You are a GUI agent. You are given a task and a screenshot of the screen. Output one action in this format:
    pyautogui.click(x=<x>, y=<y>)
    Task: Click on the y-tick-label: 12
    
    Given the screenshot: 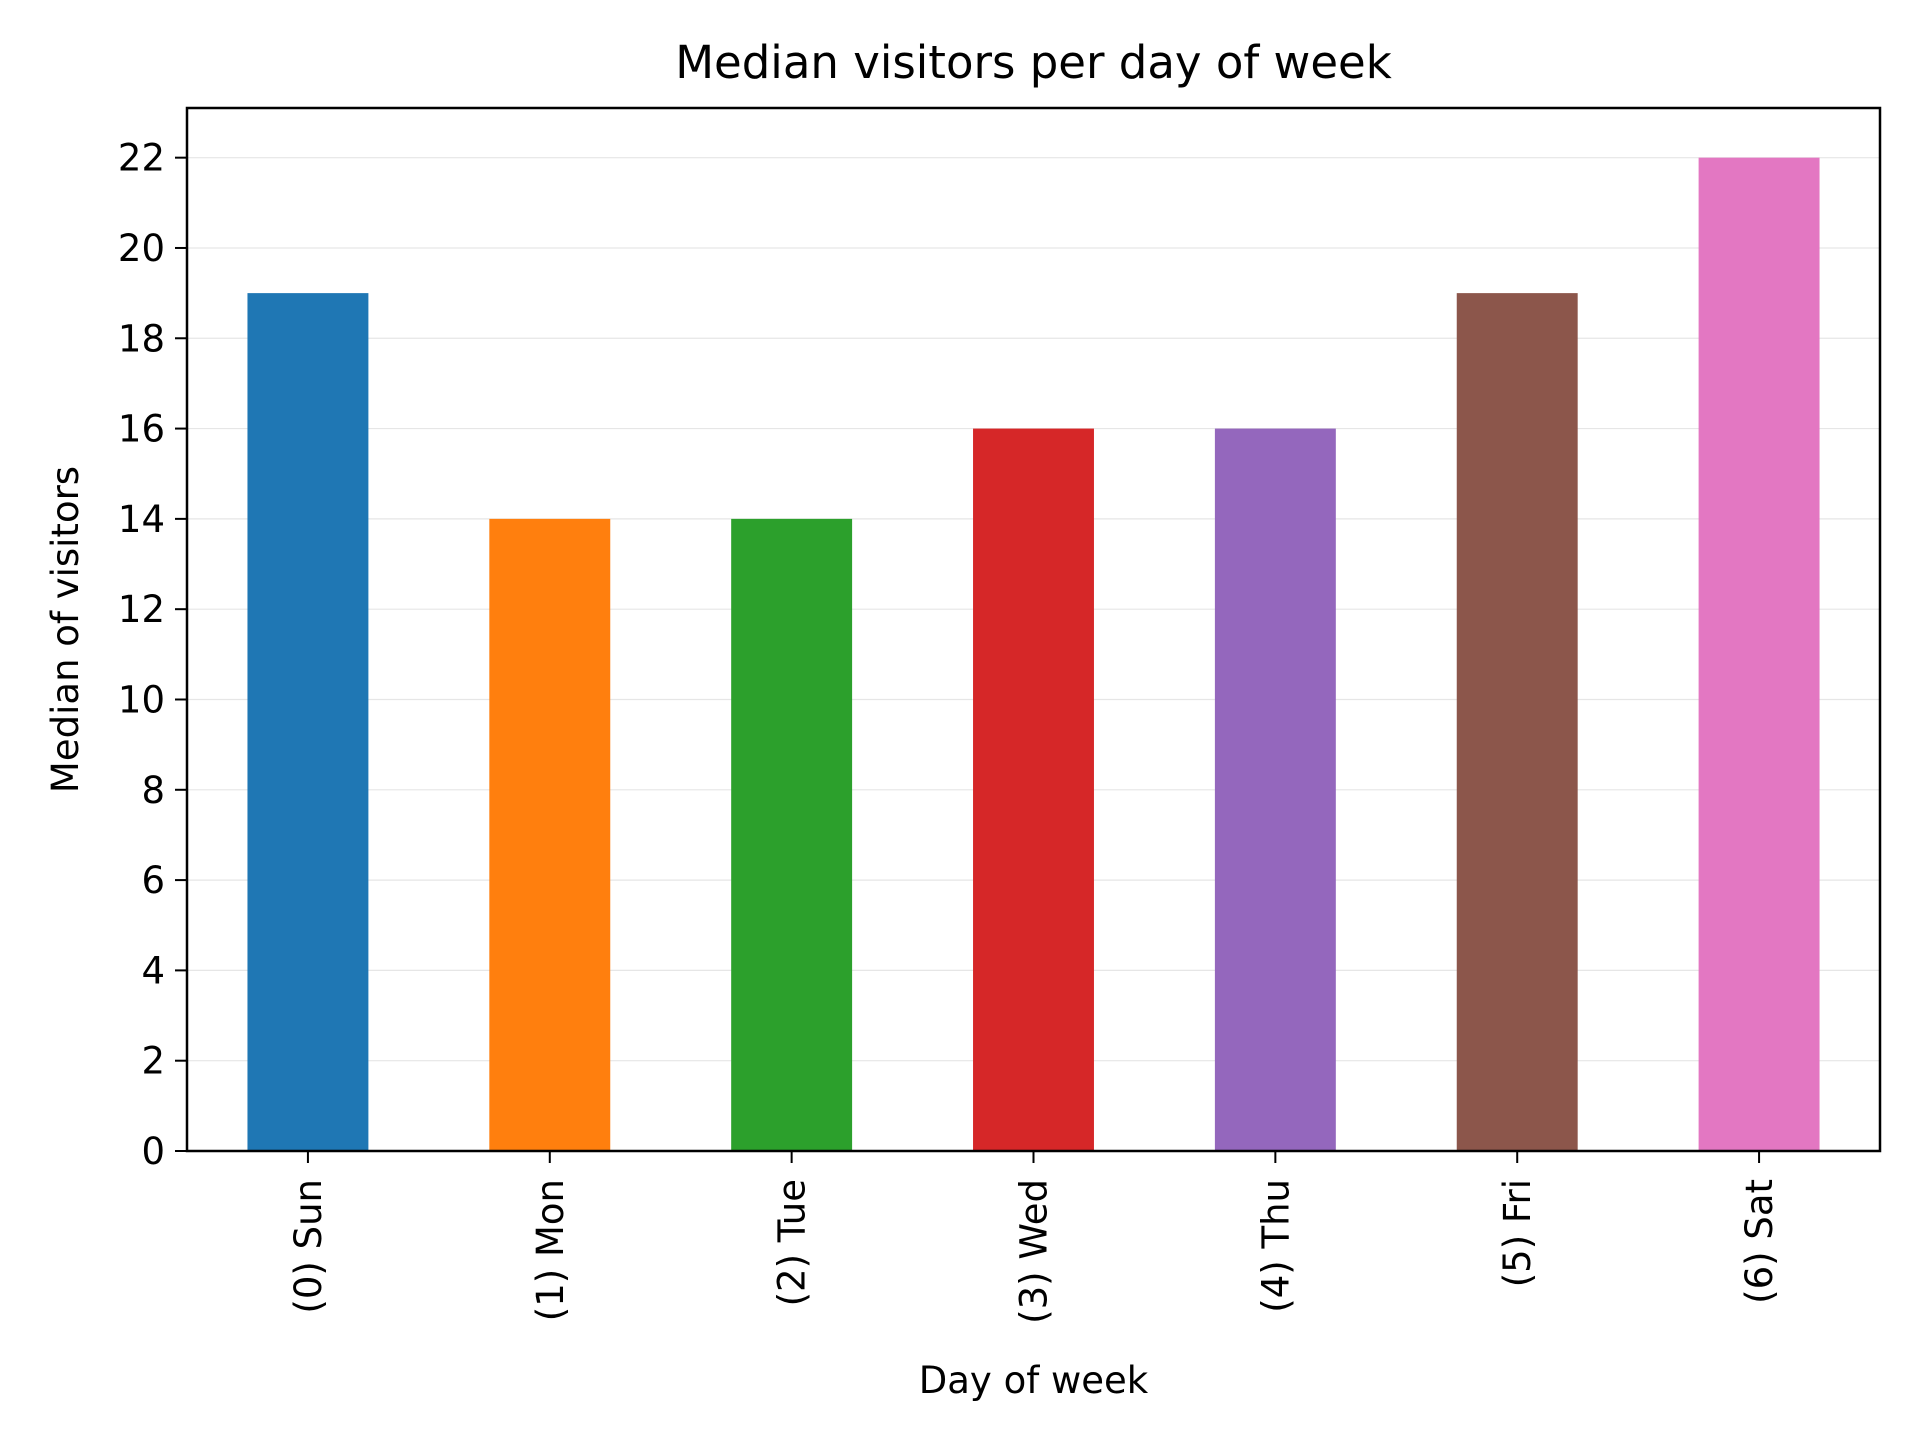 What is the action you would take?
    pyautogui.click(x=141, y=609)
    